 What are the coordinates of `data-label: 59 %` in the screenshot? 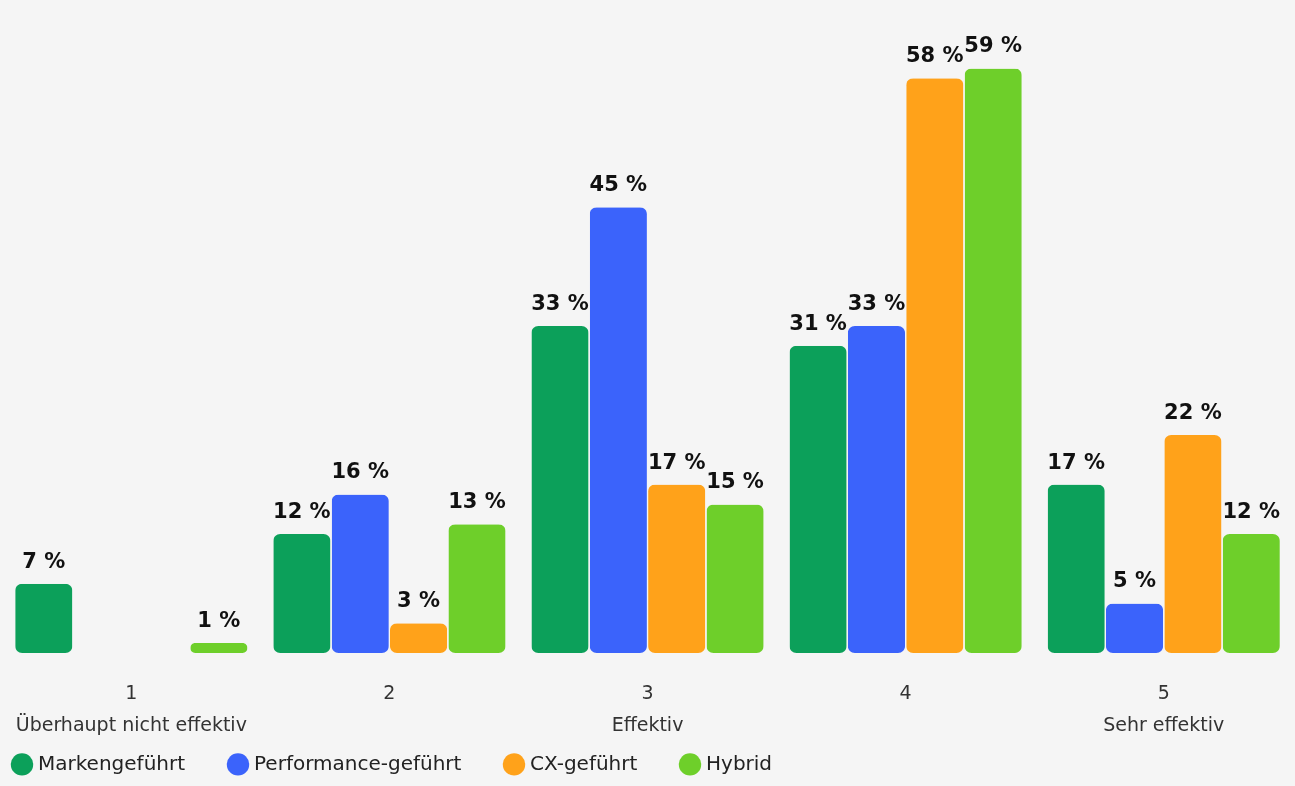 It's located at (993, 45).